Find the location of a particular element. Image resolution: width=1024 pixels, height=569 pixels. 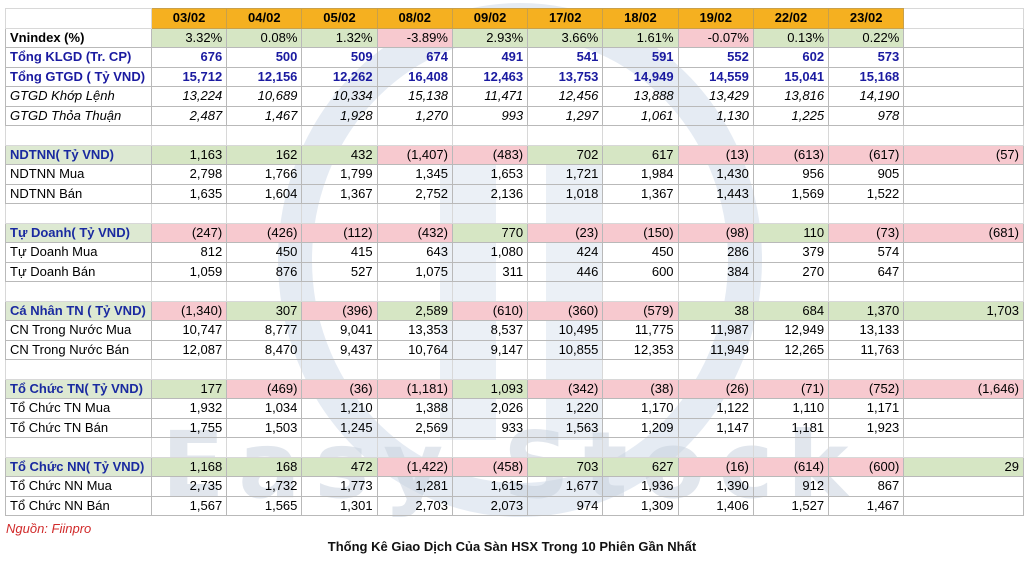

net-total-cell: 1,703 is located at coordinates (963, 310).